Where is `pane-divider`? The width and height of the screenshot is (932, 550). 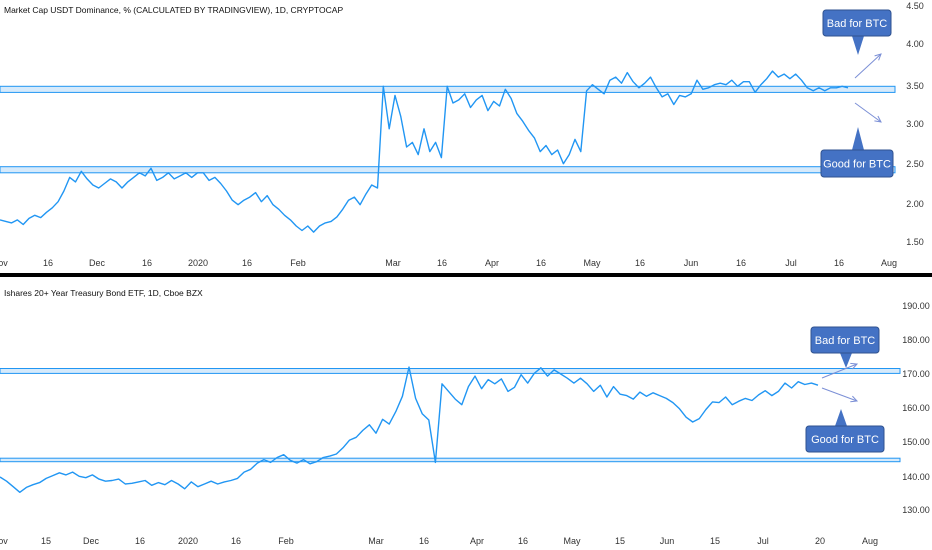
pane-divider is located at coordinates (466, 275).